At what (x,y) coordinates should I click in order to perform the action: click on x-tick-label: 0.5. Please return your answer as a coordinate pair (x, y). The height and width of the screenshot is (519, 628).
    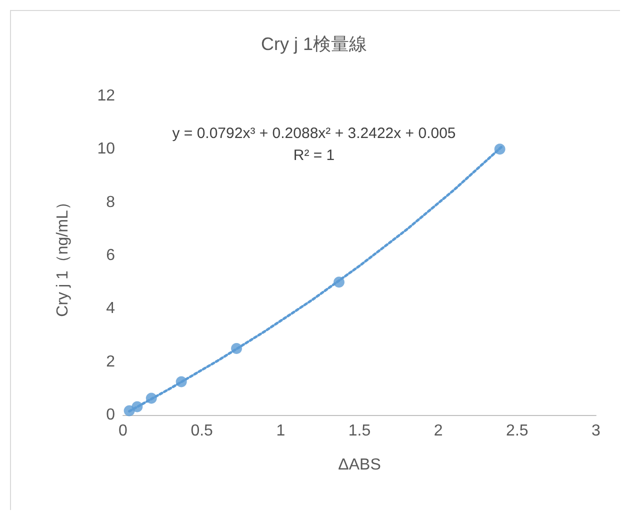
    Looking at the image, I should click on (202, 431).